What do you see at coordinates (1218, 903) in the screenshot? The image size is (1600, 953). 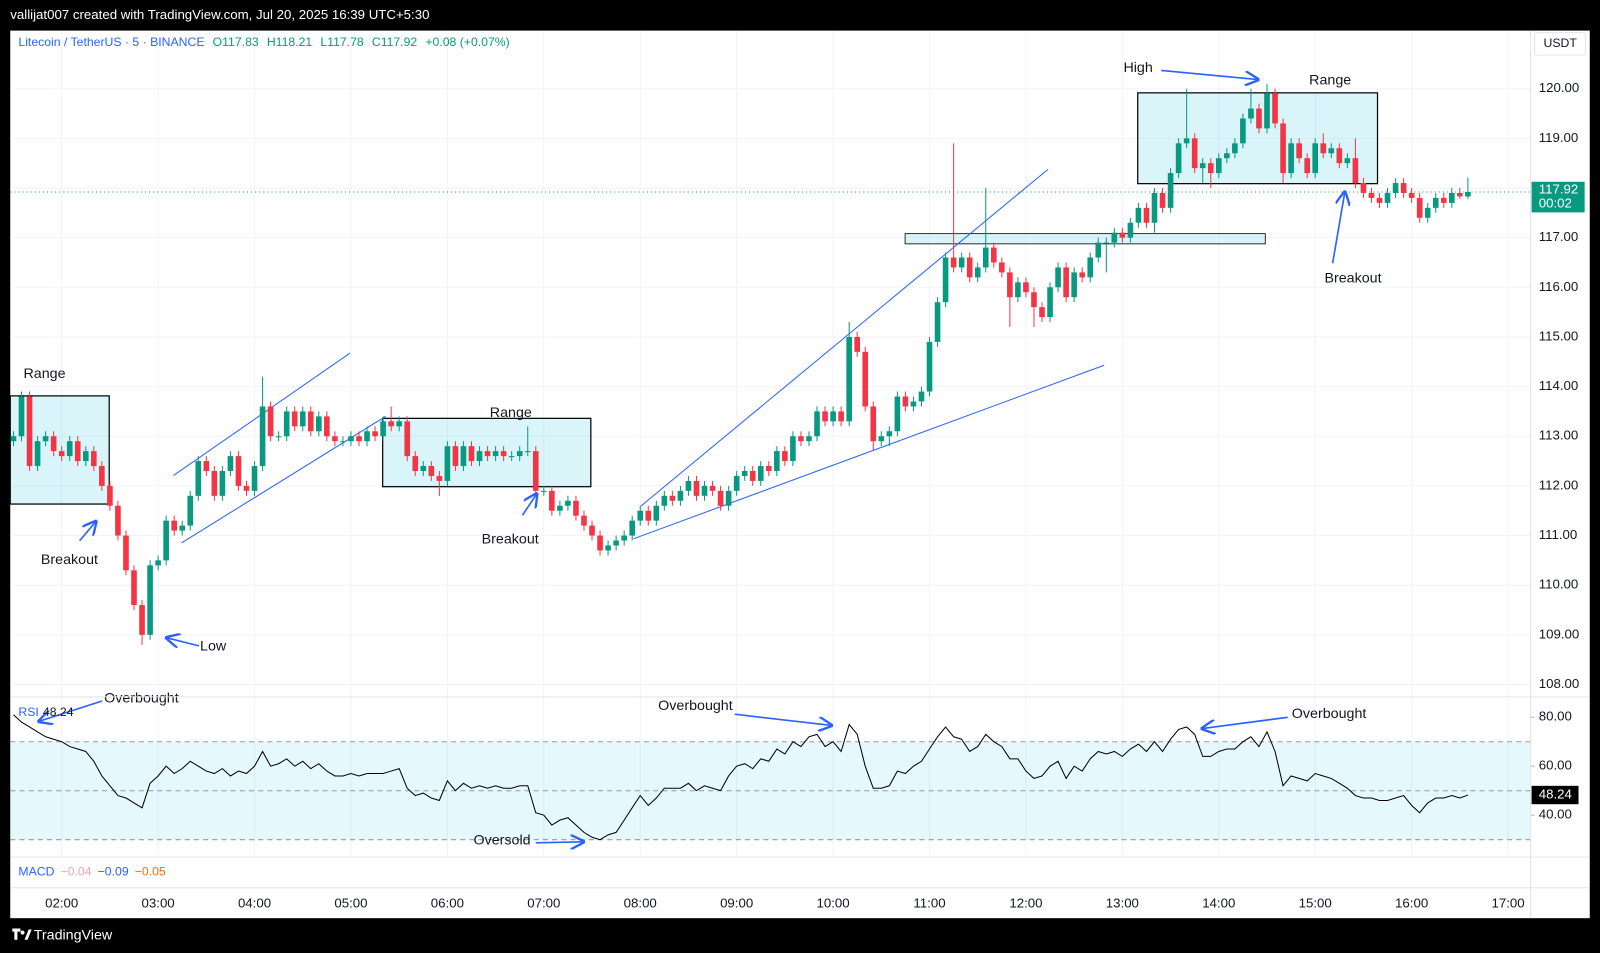 I see `x-tick-label: 14:00` at bounding box center [1218, 903].